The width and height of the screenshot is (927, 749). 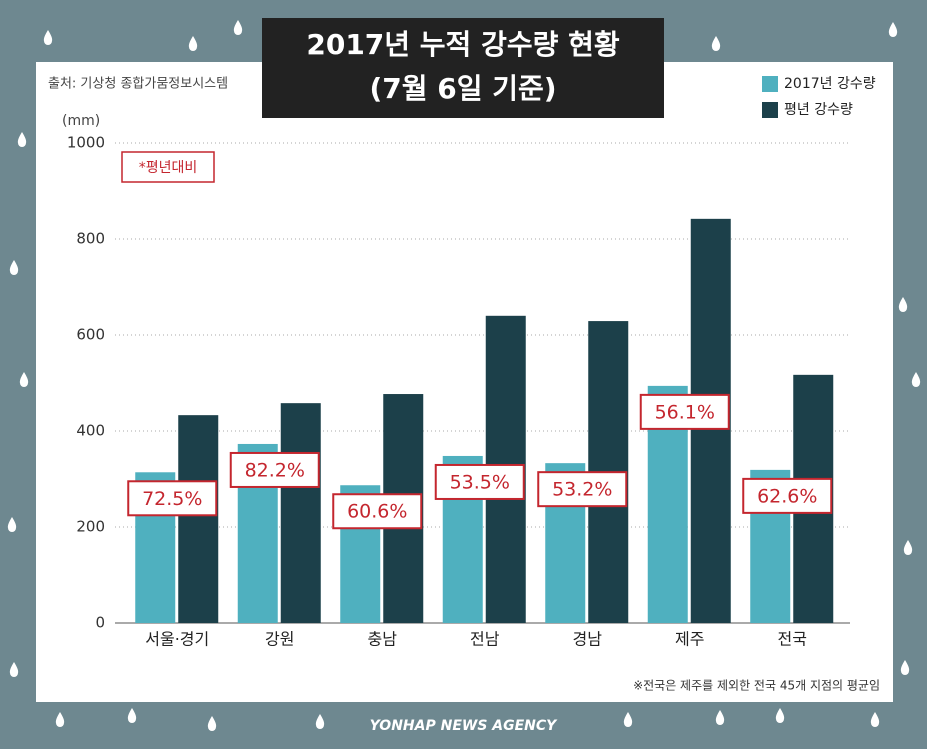 I want to click on ratio-label: 82.2%, so click(x=275, y=470).